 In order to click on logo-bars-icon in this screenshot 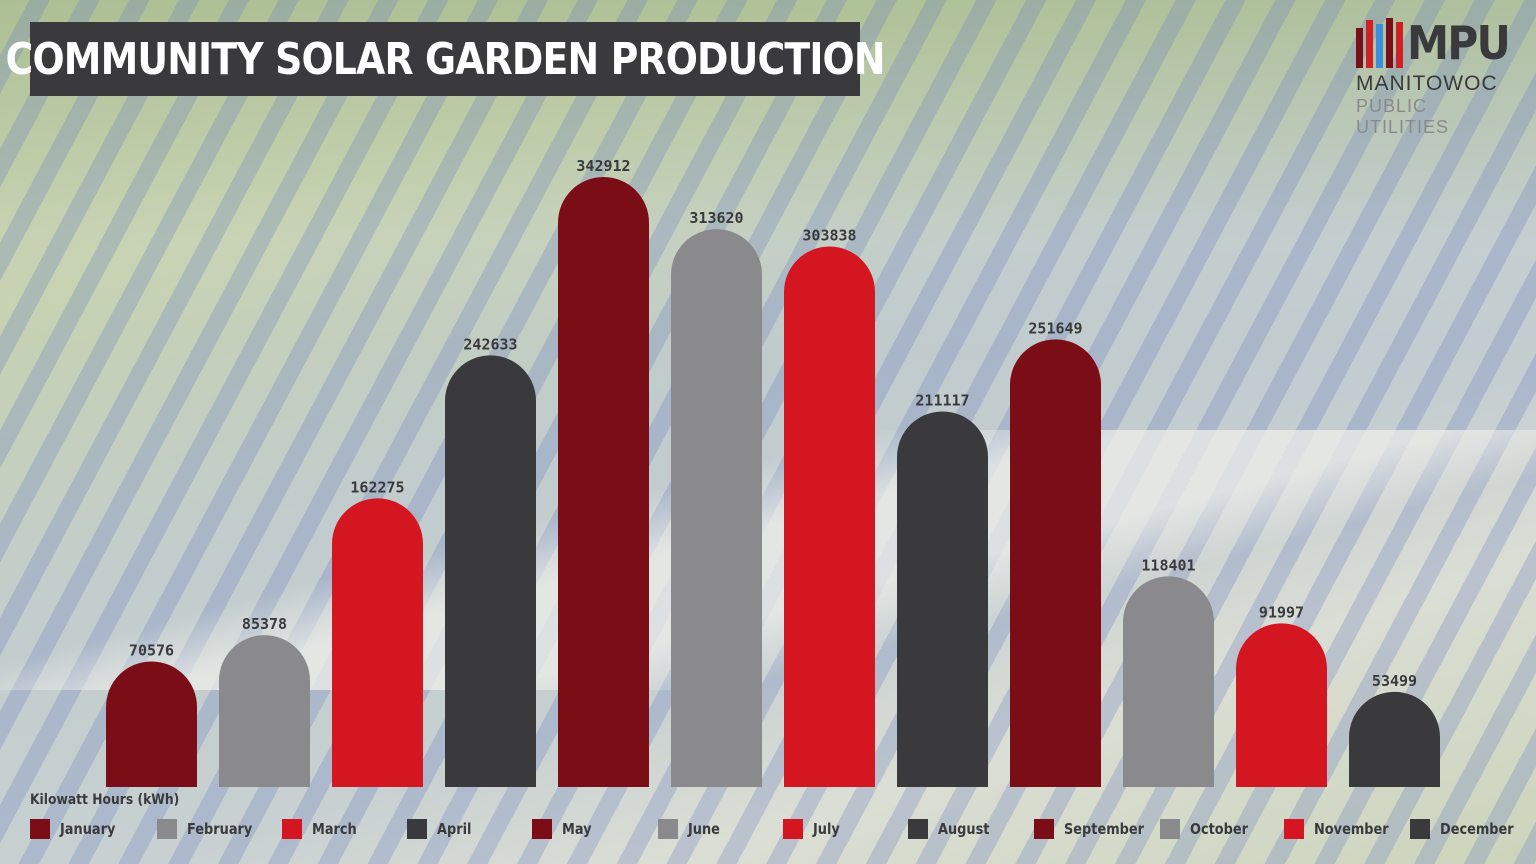, I will do `click(1379, 43)`.